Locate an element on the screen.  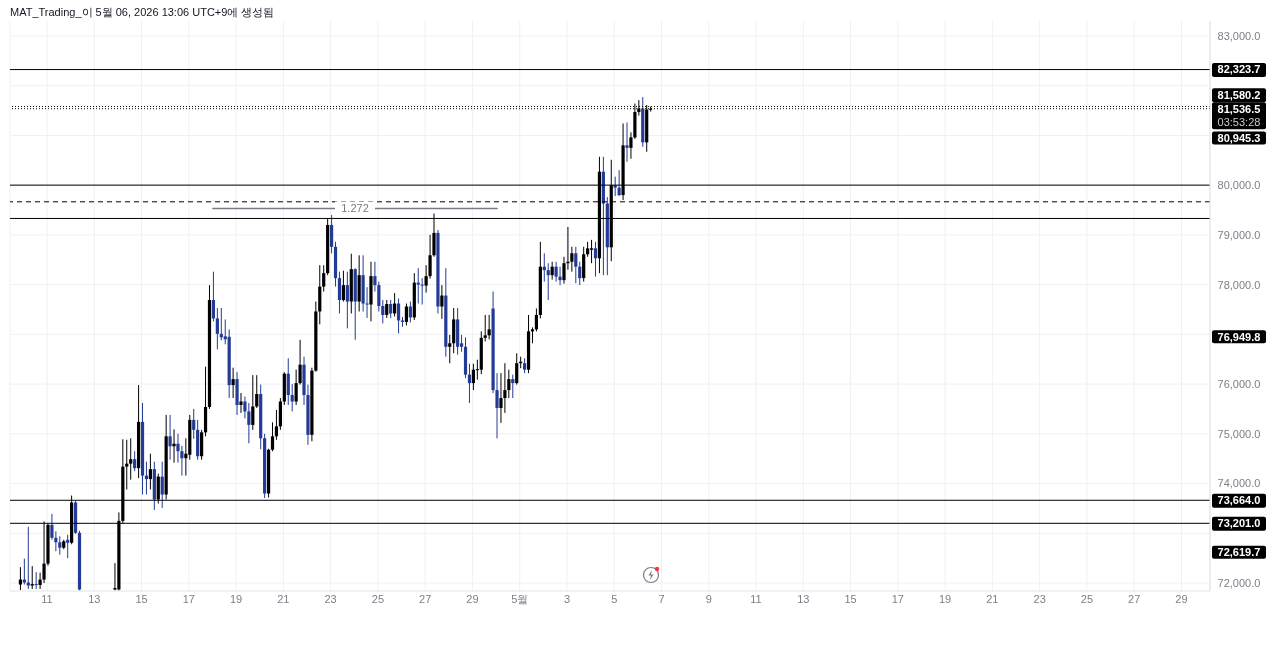
ref-line-label: 81,536.5 03:53:28 is located at coordinates (1239, 115).